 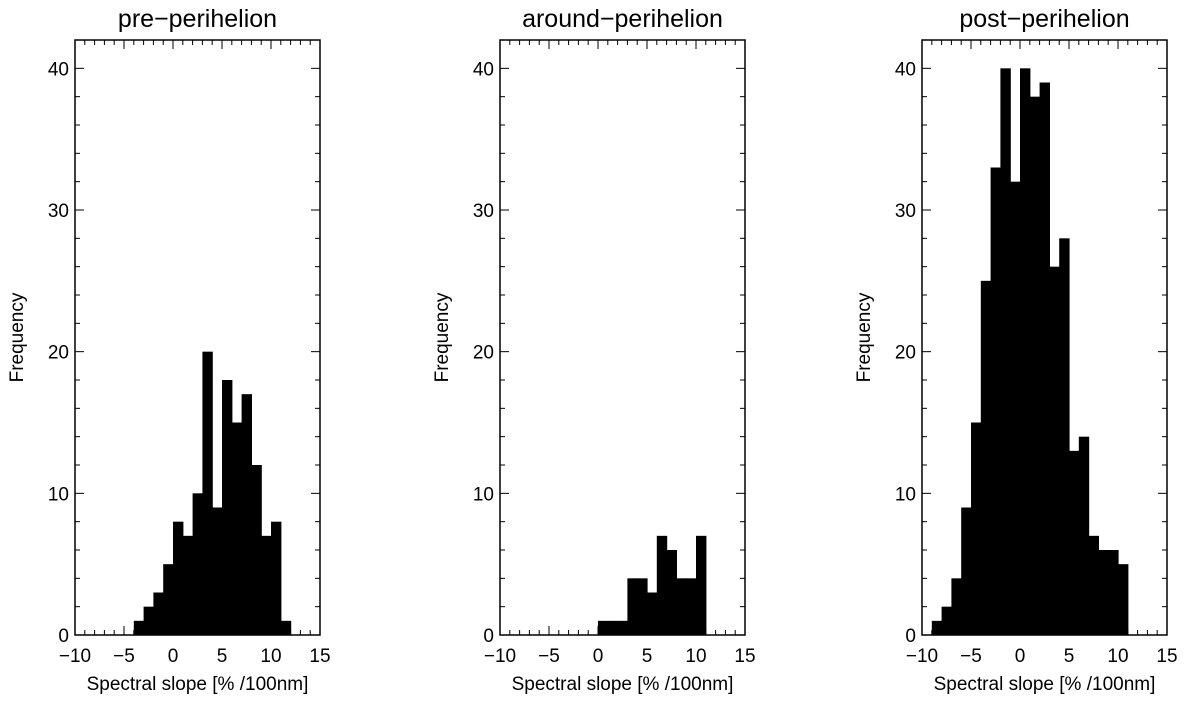 I want to click on chart-title: post−perihelion, so click(x=1044, y=19).